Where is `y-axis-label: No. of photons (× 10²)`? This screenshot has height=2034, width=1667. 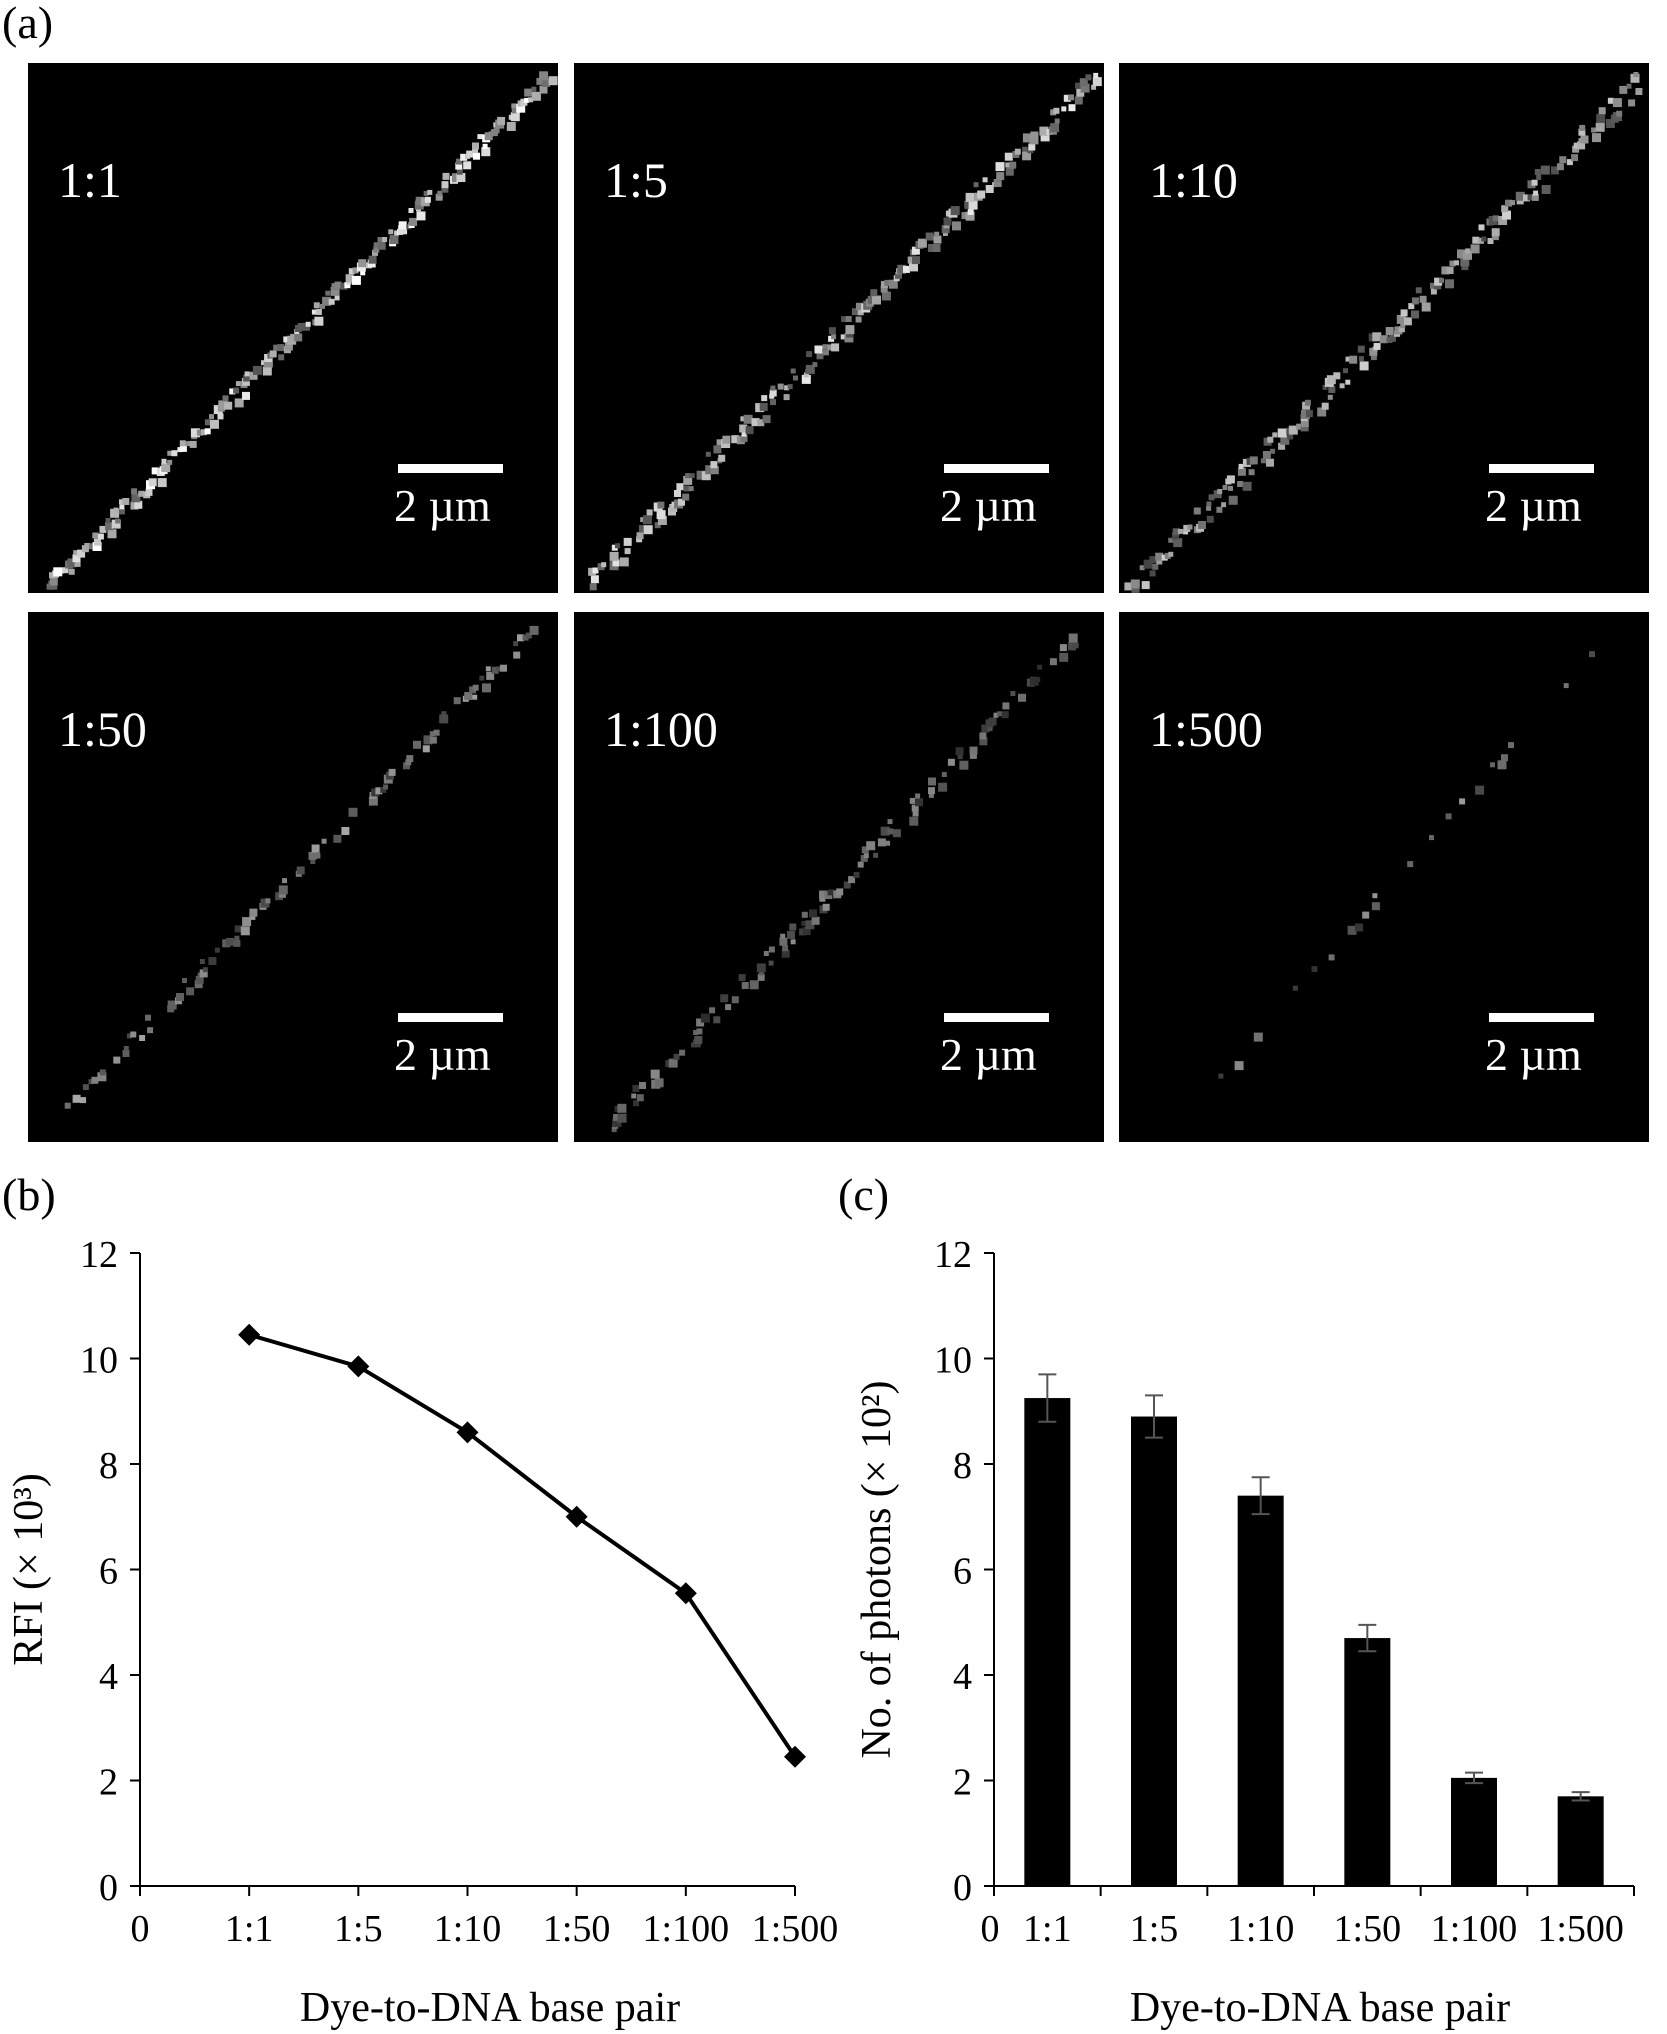
y-axis-label: No. of photons (× 10²) is located at coordinates (877, 1569).